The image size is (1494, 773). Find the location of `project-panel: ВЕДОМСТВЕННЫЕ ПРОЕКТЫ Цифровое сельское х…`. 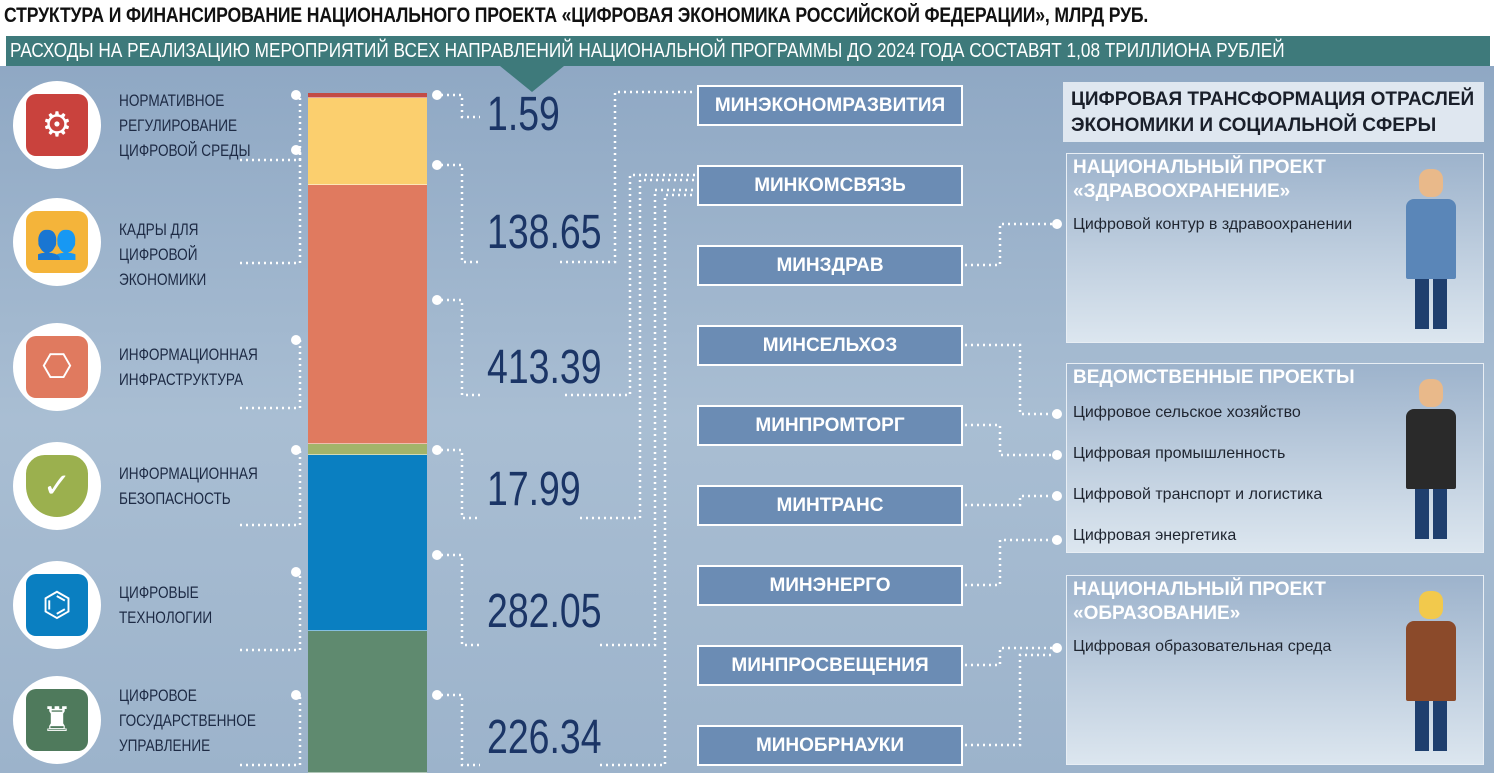

project-panel: ВЕДОМСТВЕННЫЕ ПРОЕКТЫ Цифровое сельское х… is located at coordinates (1275, 458).